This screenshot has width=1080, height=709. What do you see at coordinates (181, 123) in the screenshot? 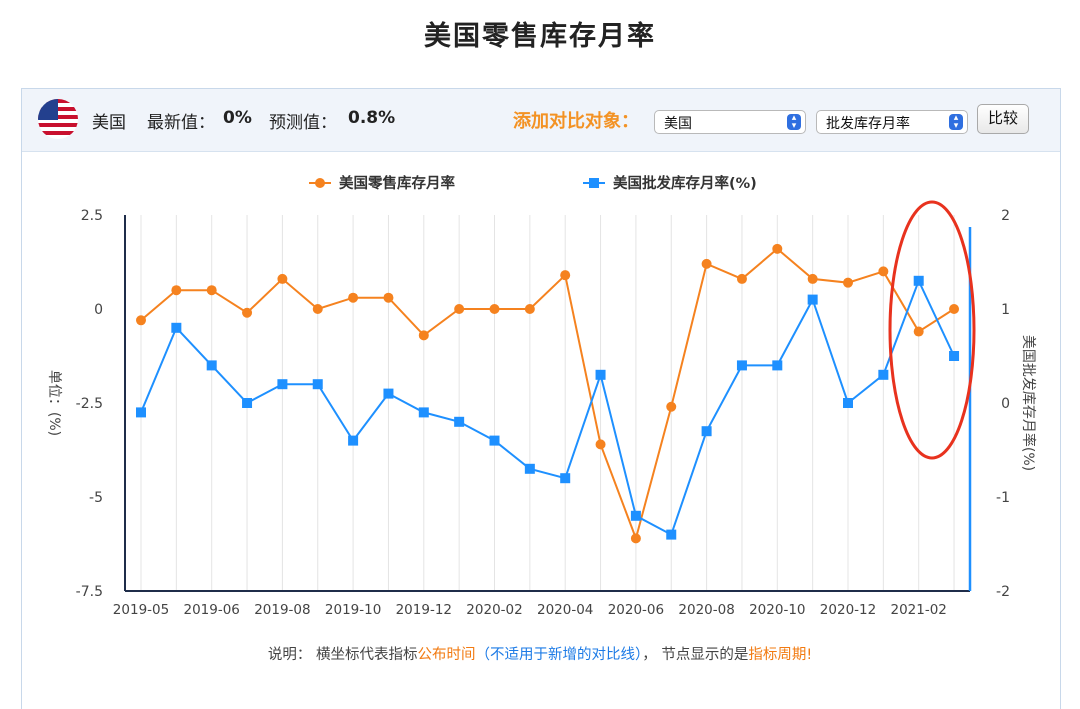
I see `latest-label: 最新值：` at bounding box center [181, 123].